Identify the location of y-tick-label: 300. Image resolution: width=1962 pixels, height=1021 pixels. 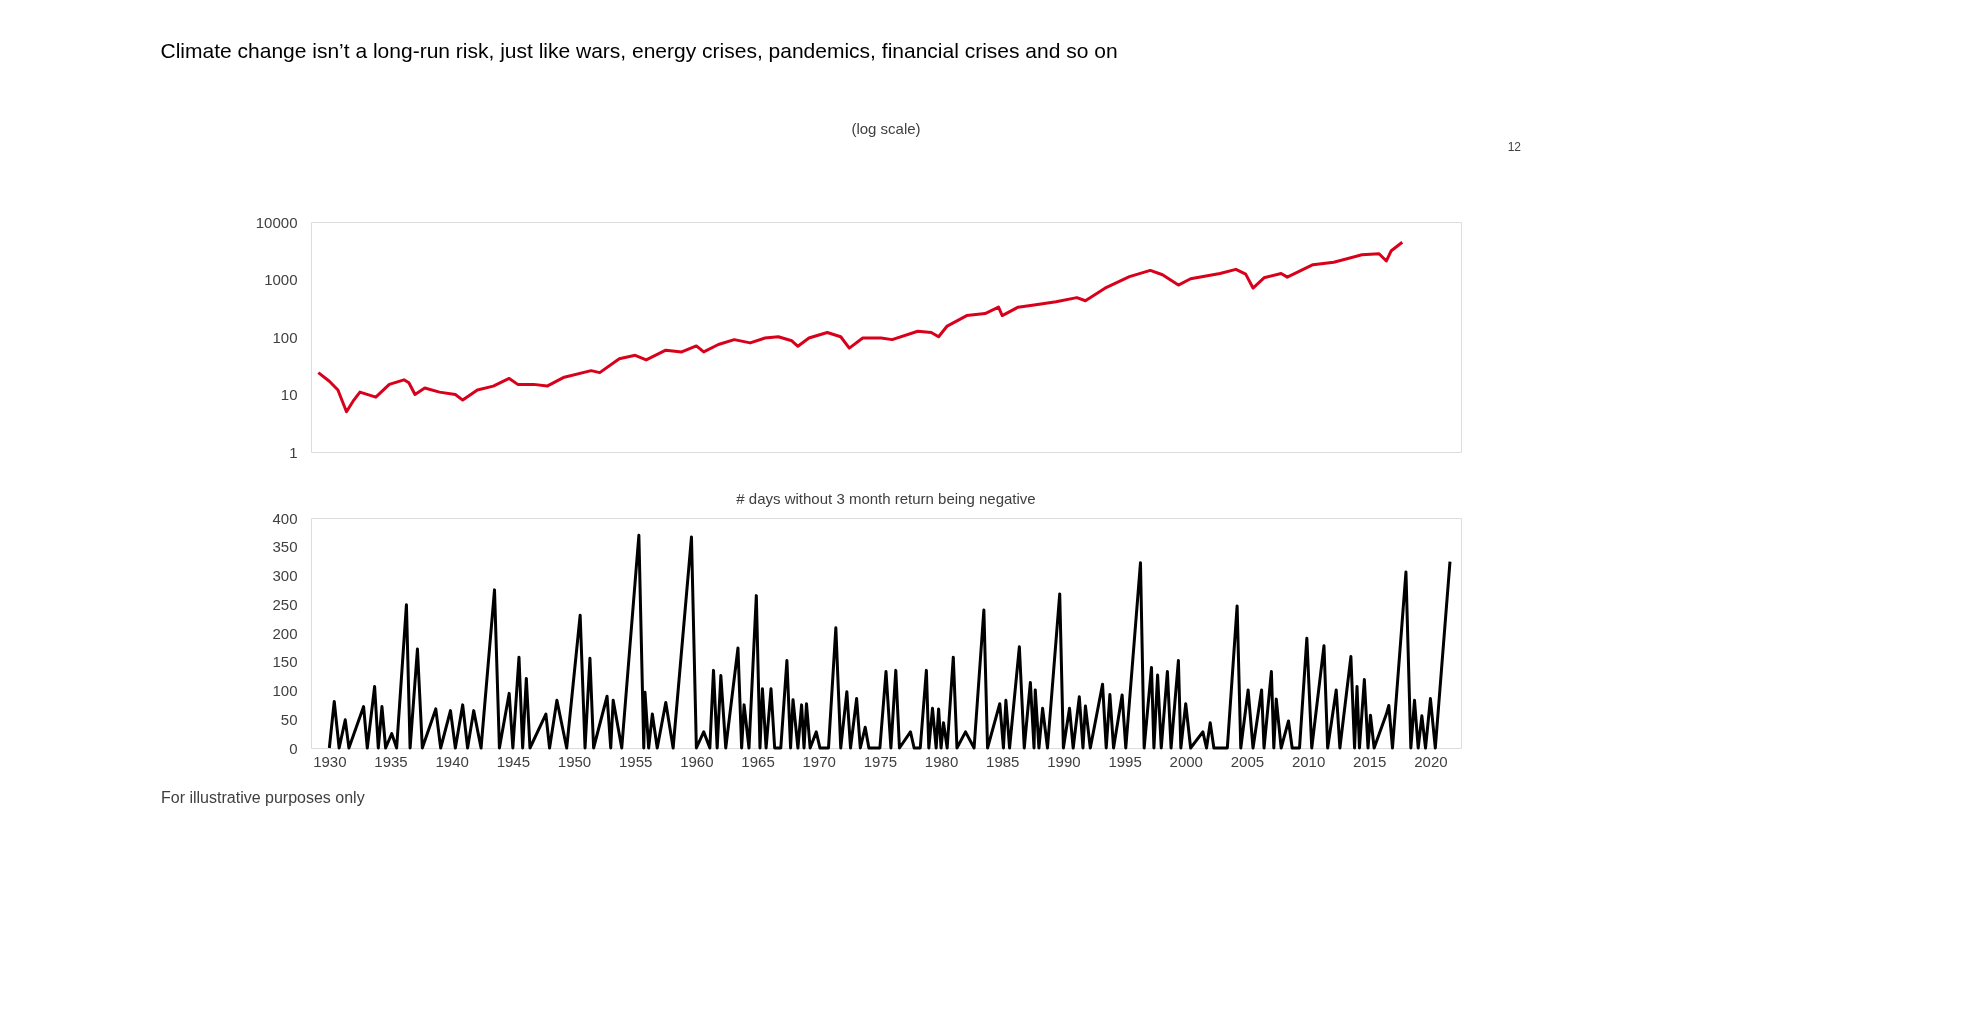
(285, 575).